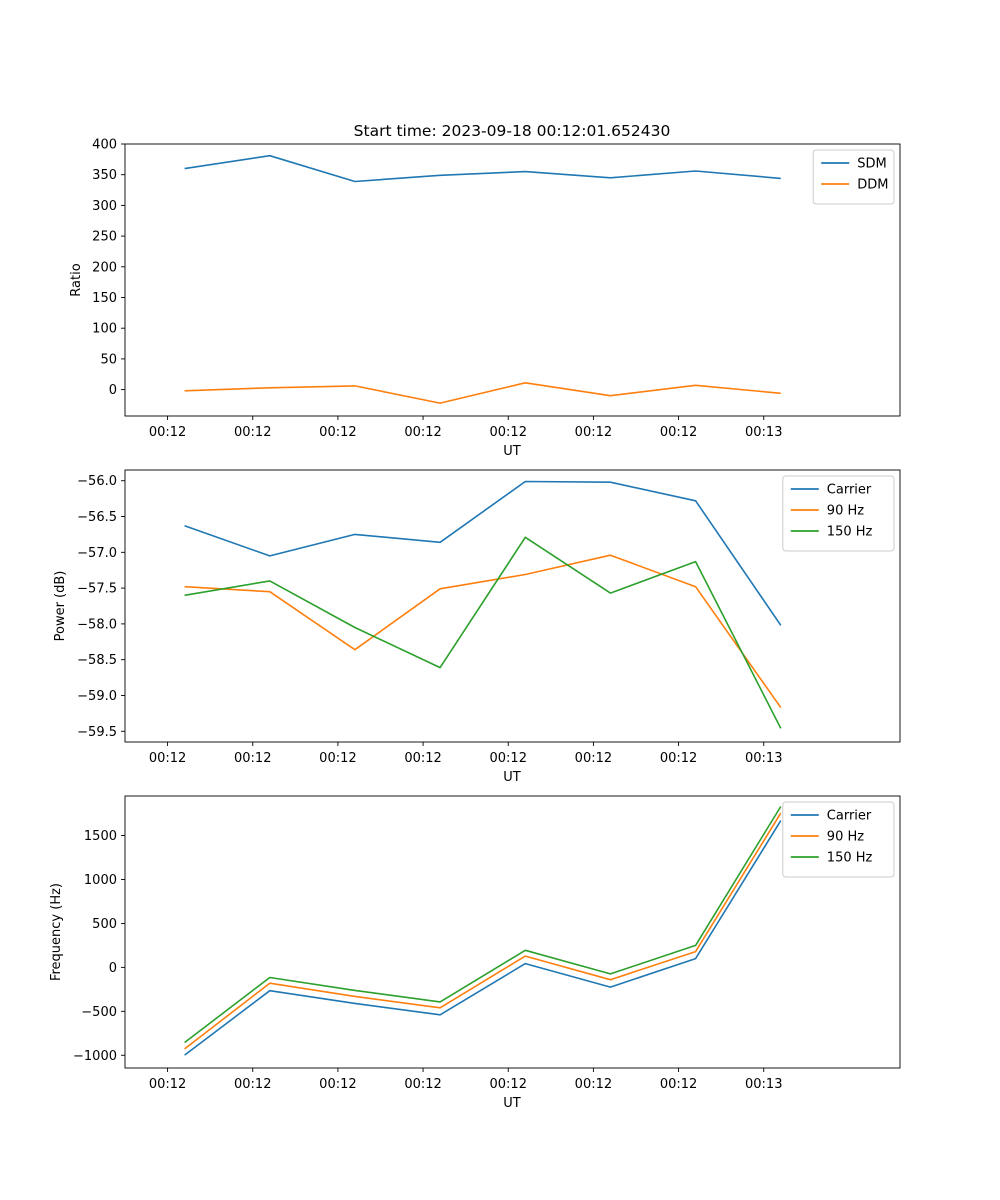 The height and width of the screenshot is (1200, 1000). I want to click on y-axis-label: Power (dB), so click(60, 606).